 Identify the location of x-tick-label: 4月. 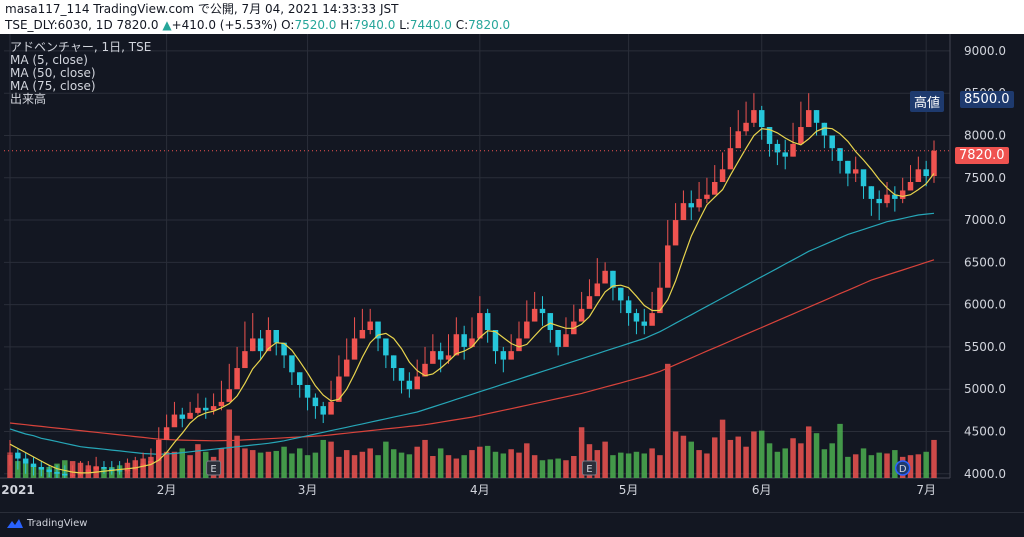
(480, 490).